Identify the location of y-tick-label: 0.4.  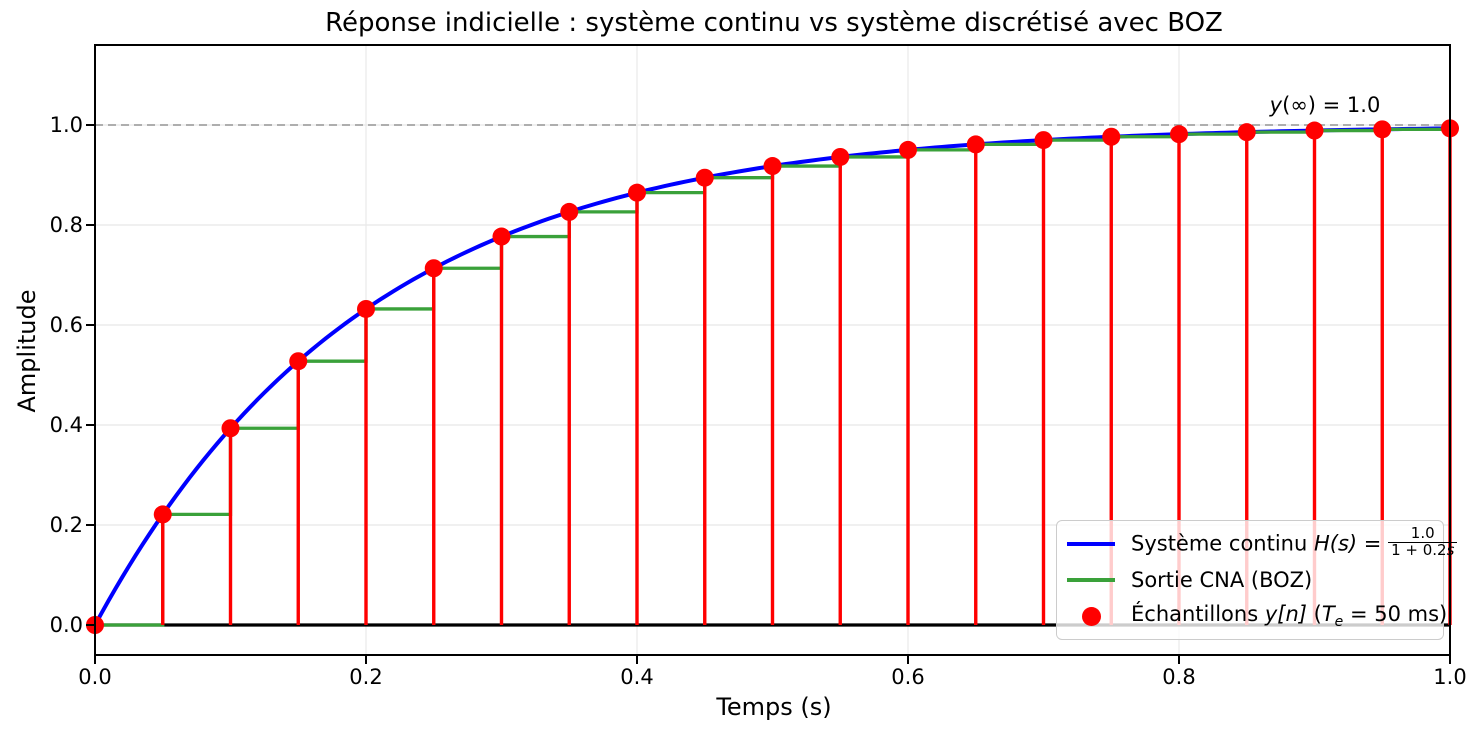
(66, 425).